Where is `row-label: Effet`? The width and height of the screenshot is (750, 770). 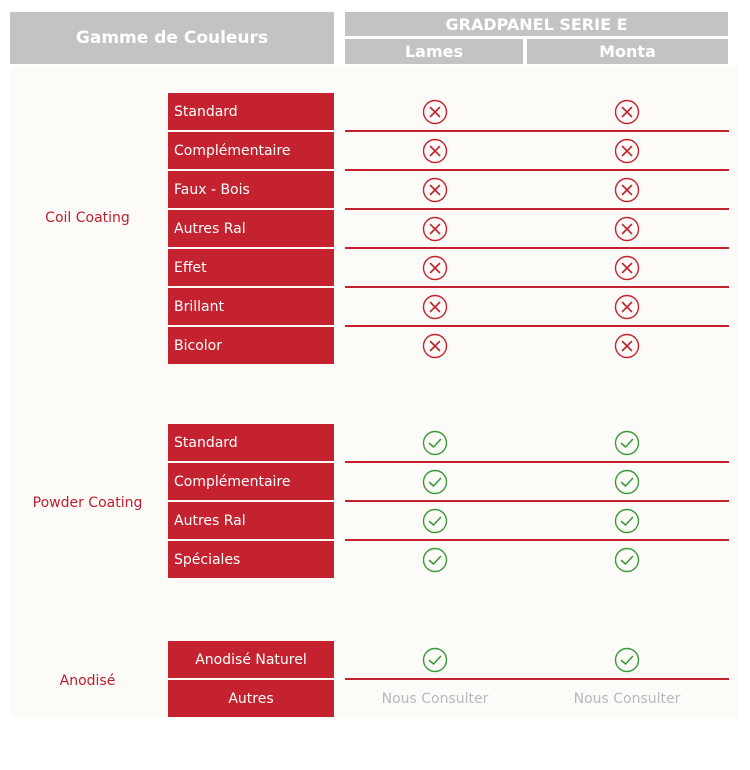 row-label: Effet is located at coordinates (251, 267).